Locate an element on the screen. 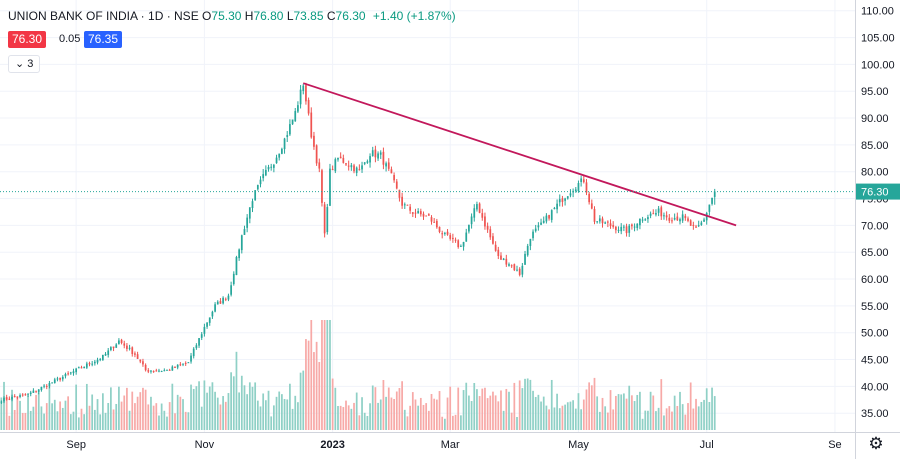 The image size is (900, 459). low-label: L is located at coordinates (290, 16).